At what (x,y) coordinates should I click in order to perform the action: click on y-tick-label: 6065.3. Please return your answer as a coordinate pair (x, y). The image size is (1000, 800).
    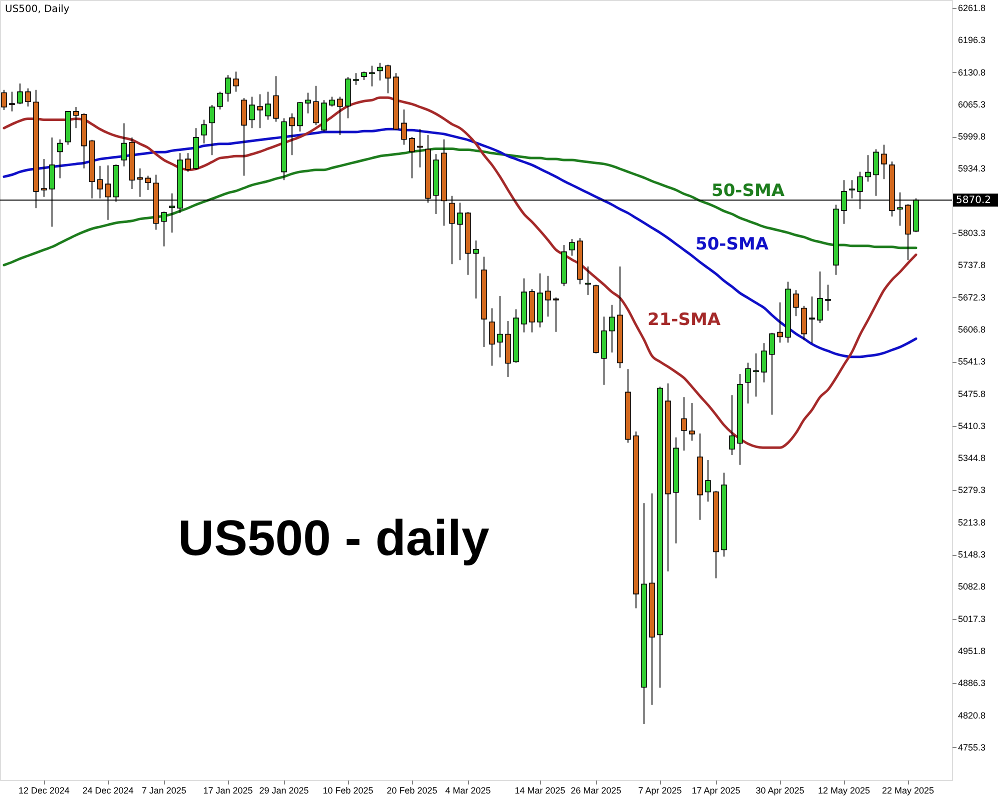
    Looking at the image, I should click on (972, 104).